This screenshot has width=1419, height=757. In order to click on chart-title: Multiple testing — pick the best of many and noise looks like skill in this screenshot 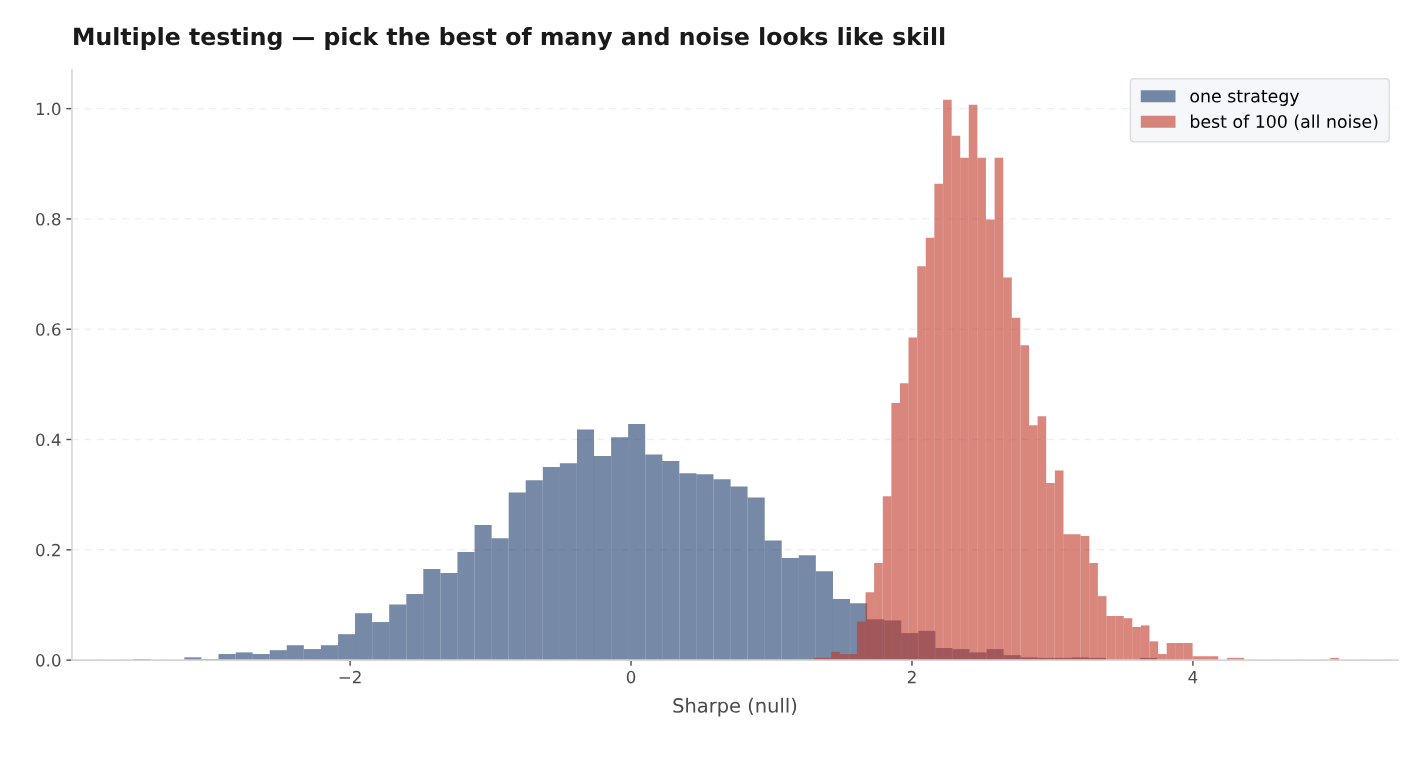, I will do `click(509, 39)`.